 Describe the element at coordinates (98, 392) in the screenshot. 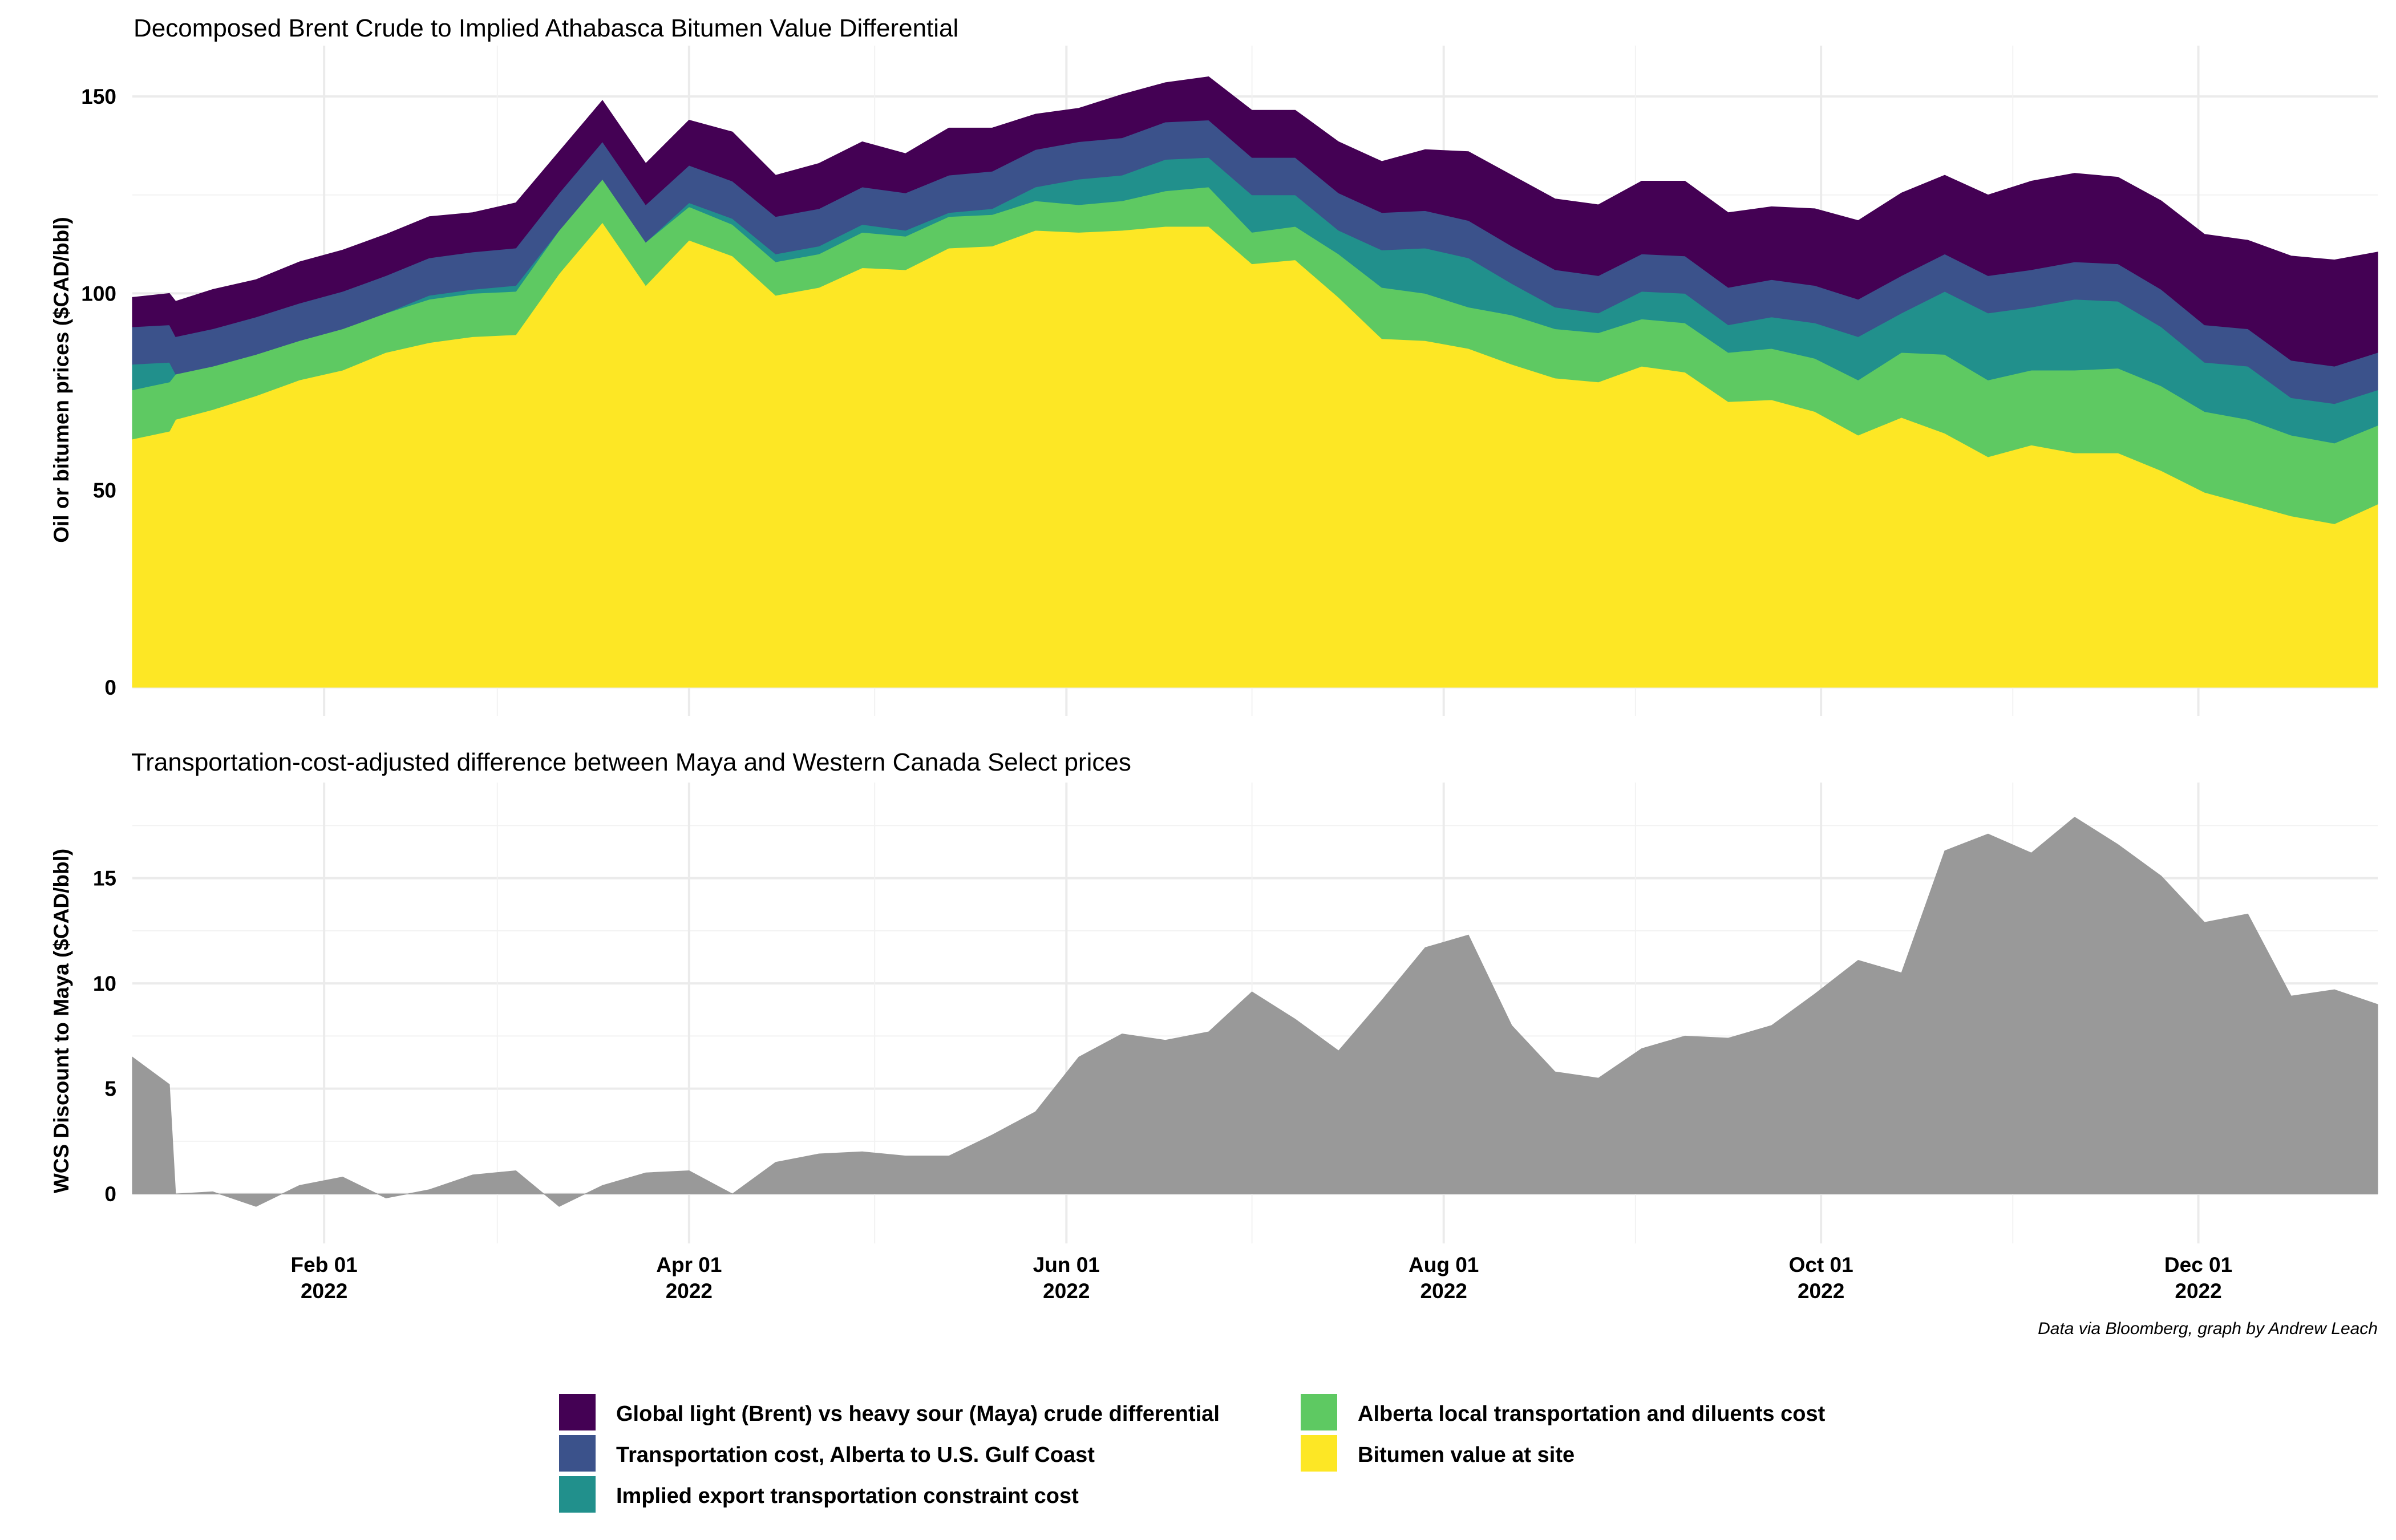

I see `top-y-tick-labels: 0 50 100 150` at that location.